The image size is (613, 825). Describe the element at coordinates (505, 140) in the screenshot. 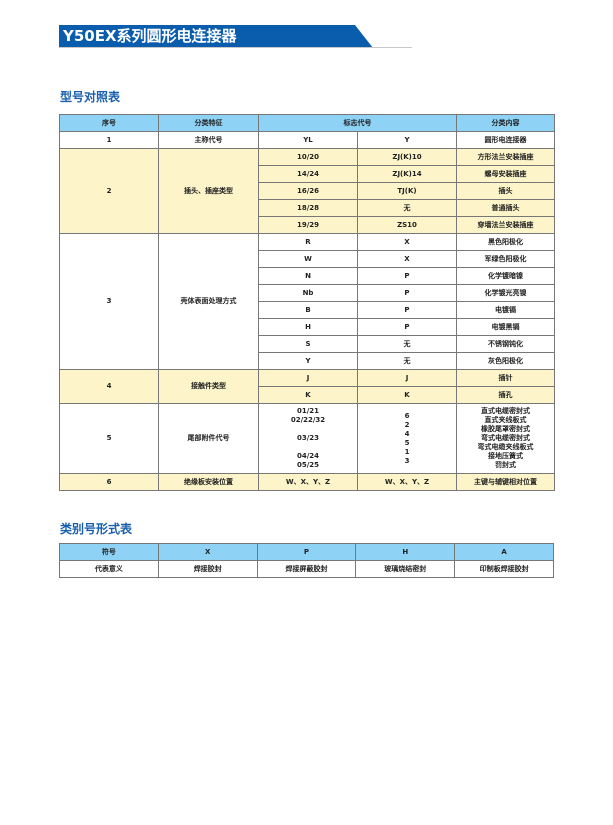

I see `content-cell: 圆形电连接器` at that location.